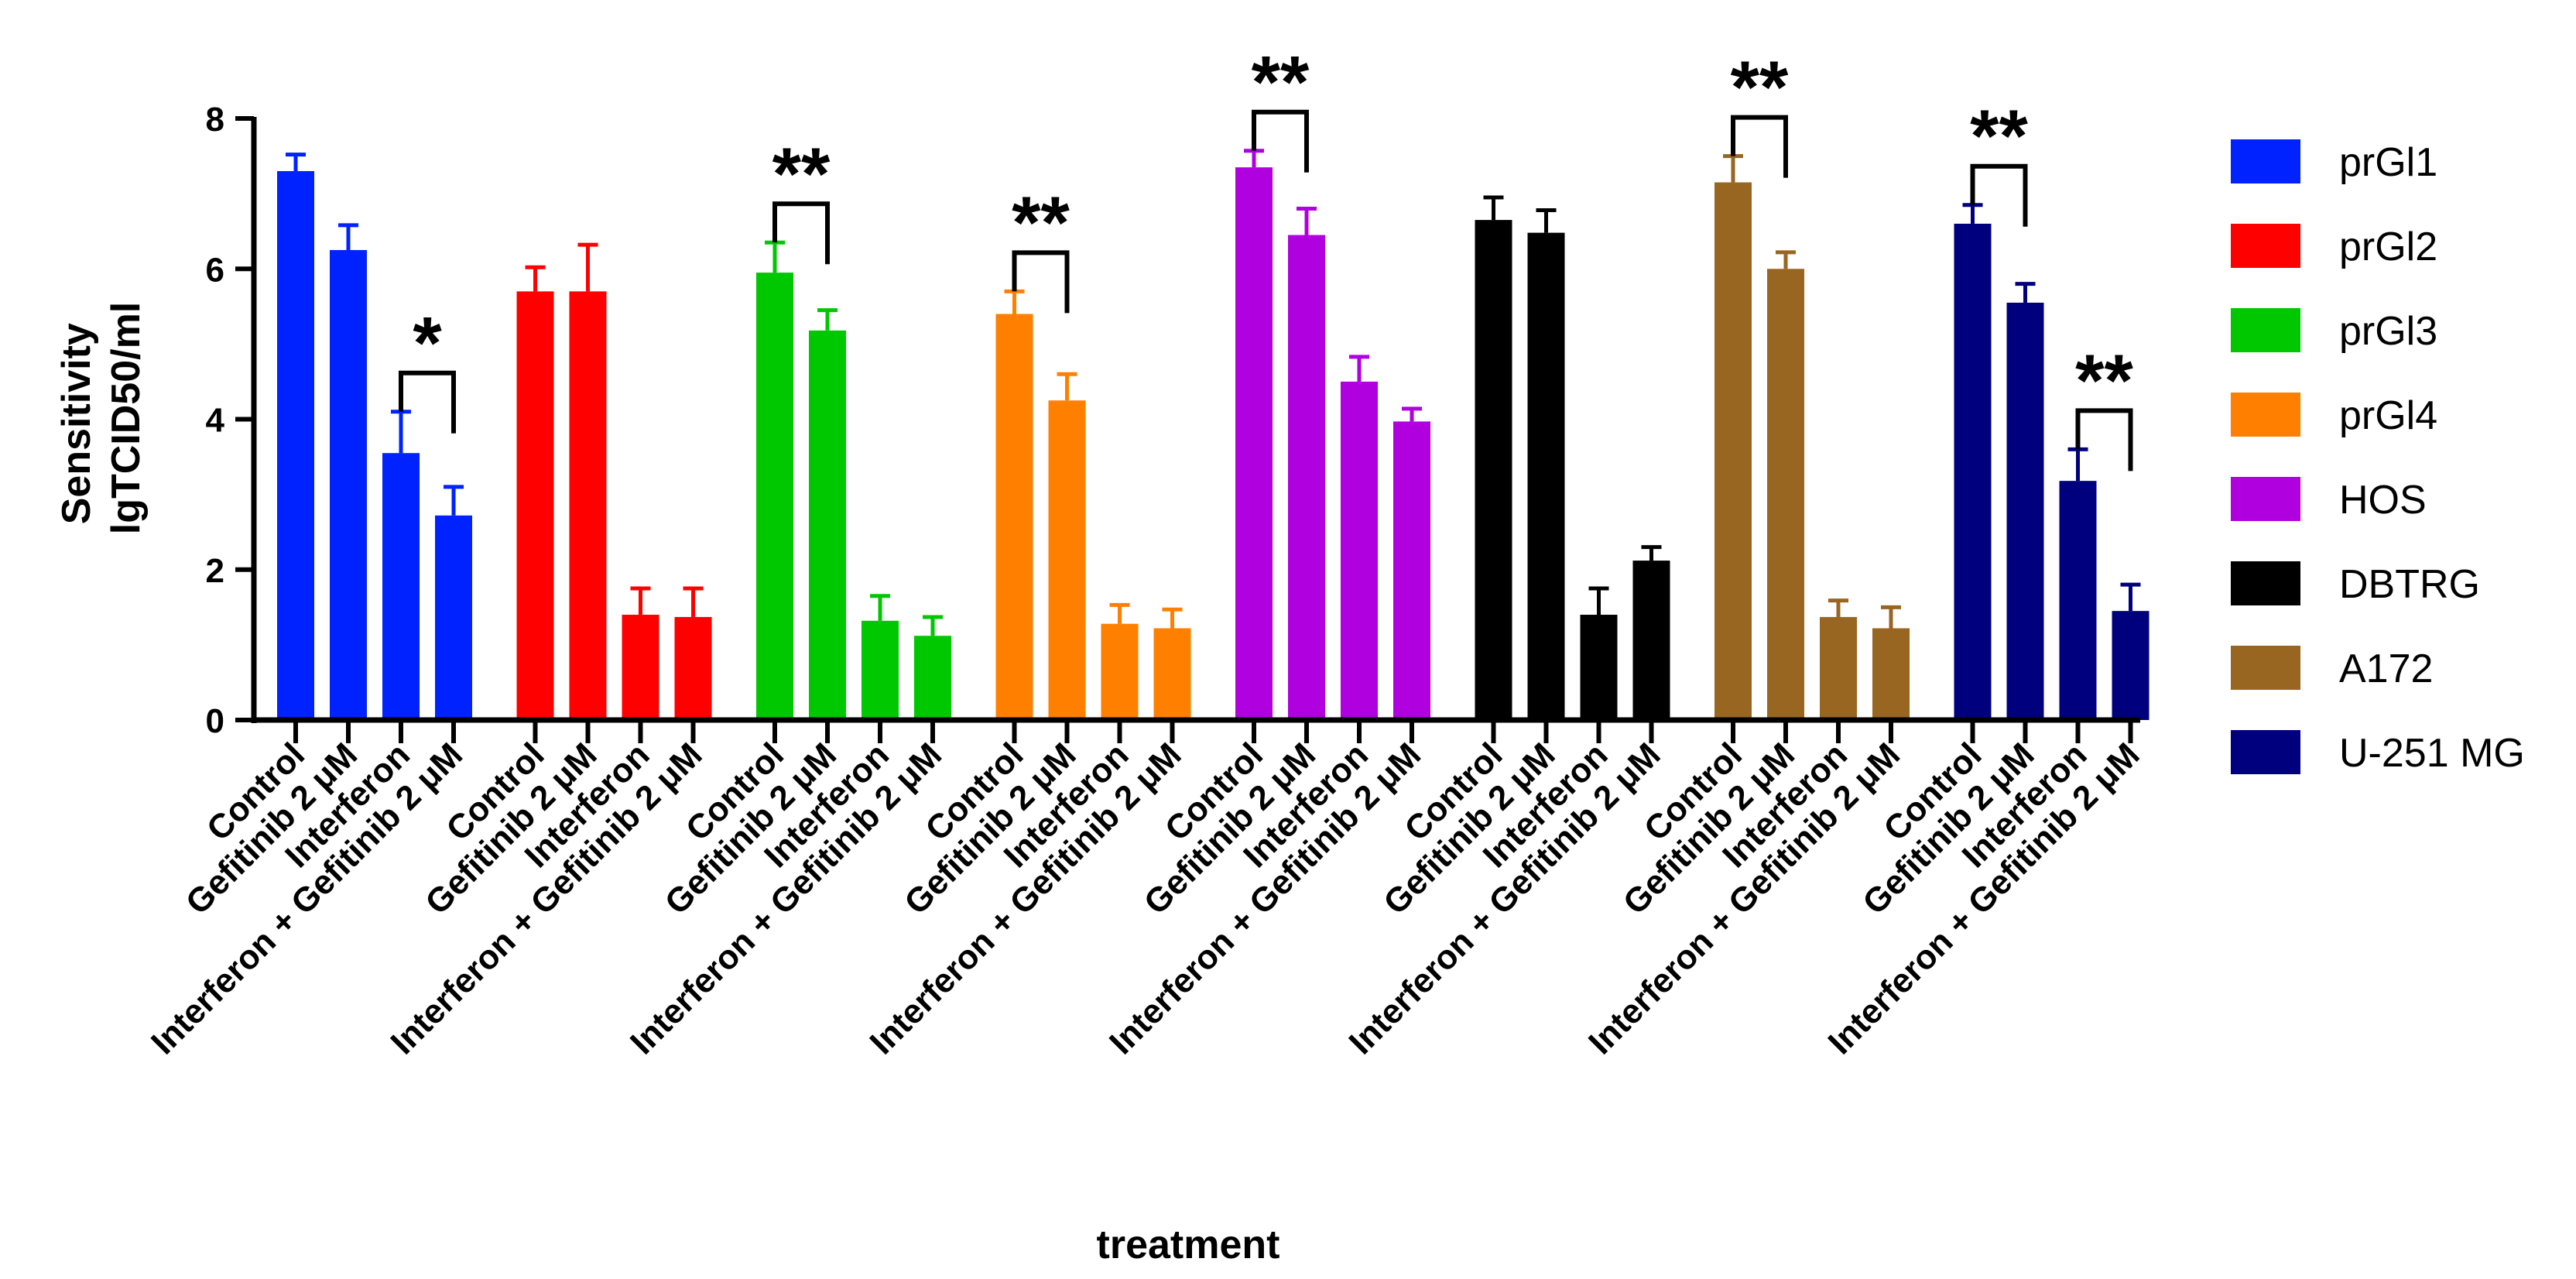  Describe the element at coordinates (76, 424) in the screenshot. I see `y-axis-title-line-1: Sensitivity` at that location.